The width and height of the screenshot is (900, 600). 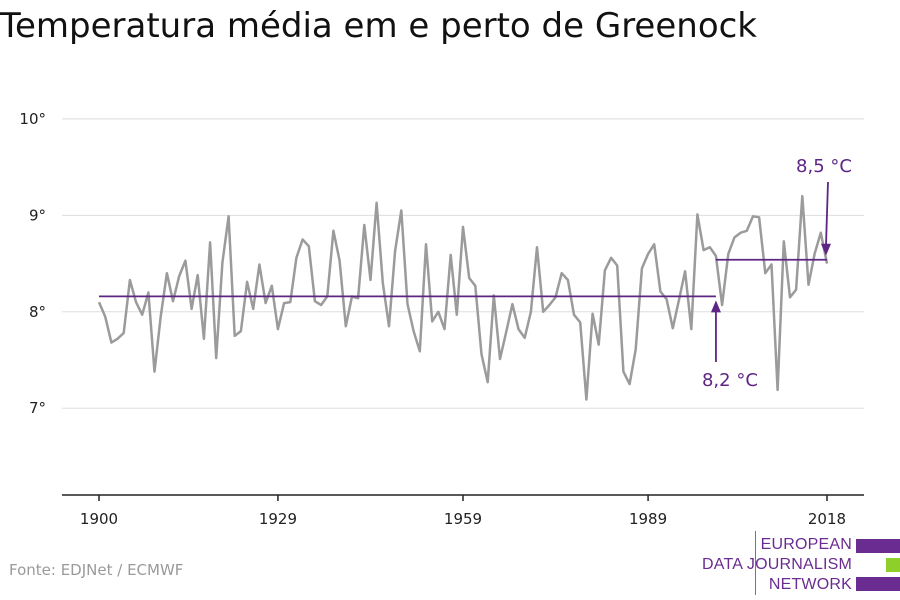 What do you see at coordinates (37, 408) in the screenshot?
I see `y-tick-label: 7°` at bounding box center [37, 408].